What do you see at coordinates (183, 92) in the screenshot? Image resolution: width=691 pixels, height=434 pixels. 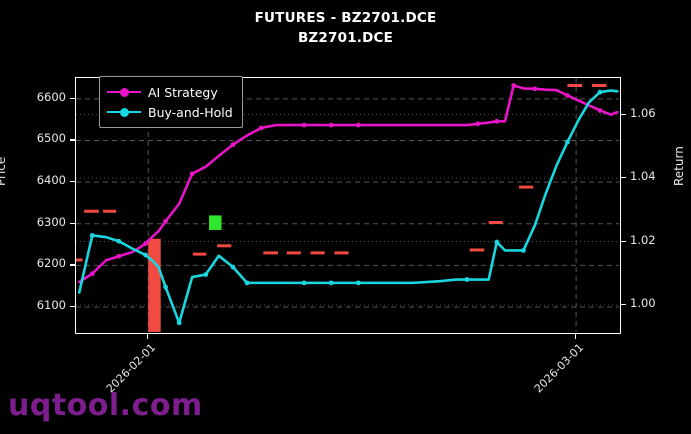 I see `legend-label: AI Strategy` at bounding box center [183, 92].